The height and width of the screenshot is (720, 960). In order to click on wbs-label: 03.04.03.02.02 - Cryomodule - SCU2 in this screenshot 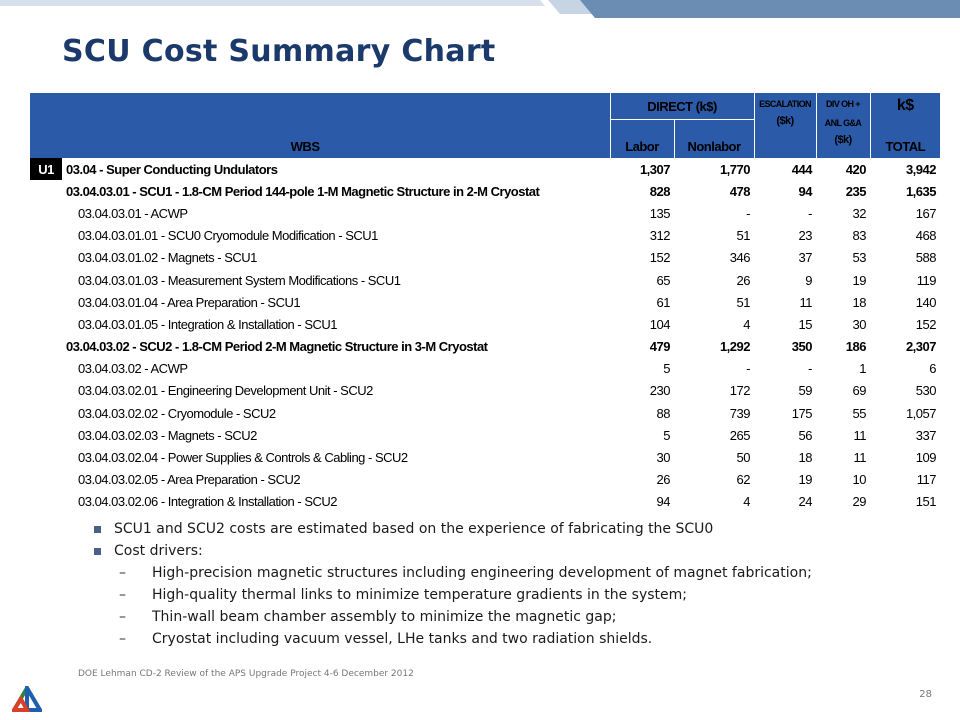, I will do `click(177, 413)`.